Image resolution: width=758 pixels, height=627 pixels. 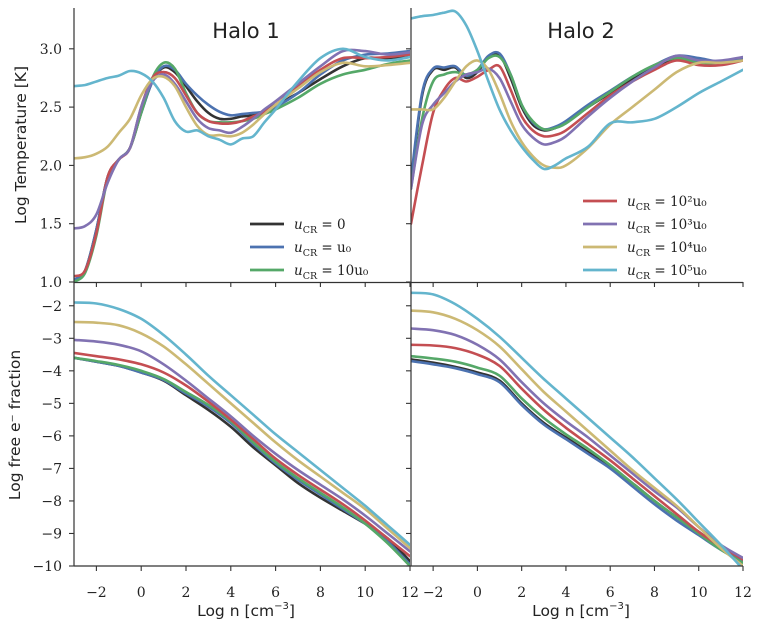 What do you see at coordinates (580, 31) in the screenshot?
I see `panel-title-halo2-temperature: Halo 2` at bounding box center [580, 31].